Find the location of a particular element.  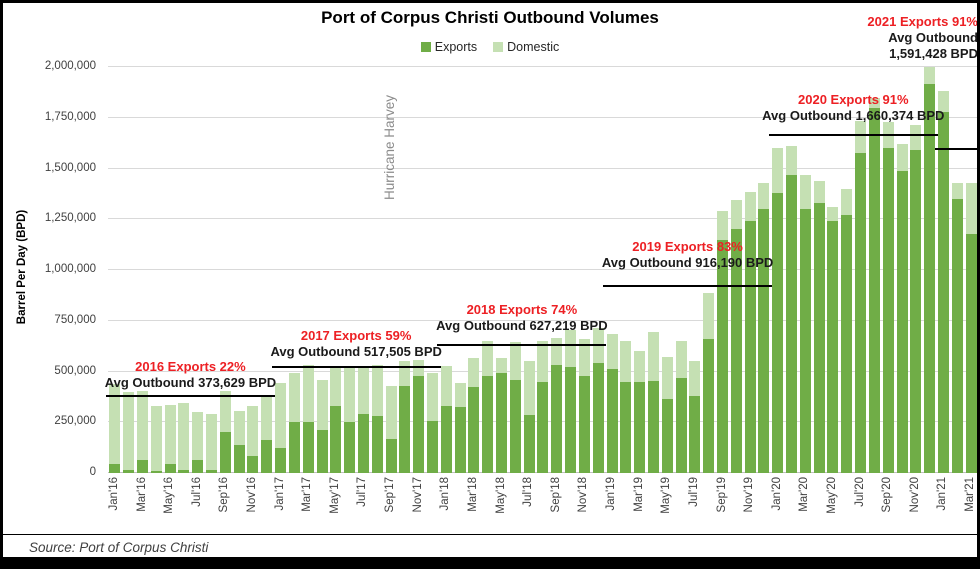

exports-percent-label: 2021 Exports 91% is located at coordinates (922, 22).